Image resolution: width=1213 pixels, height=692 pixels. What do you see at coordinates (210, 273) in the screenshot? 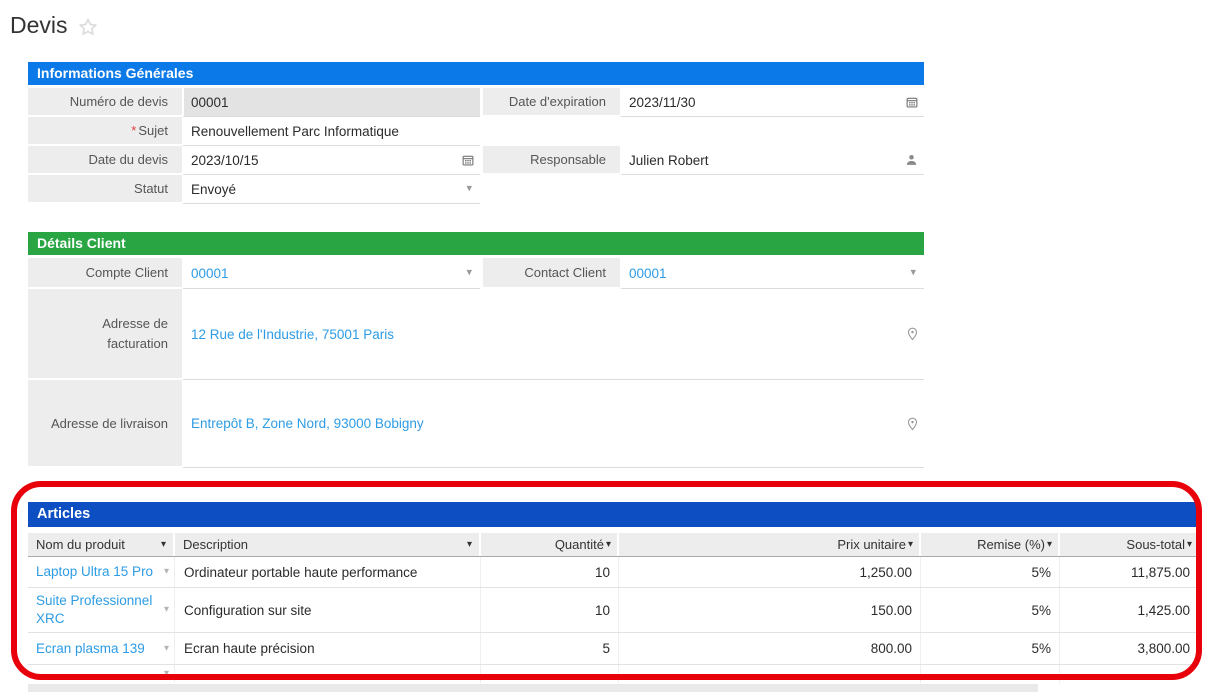
I see `compte-client-link: 00001` at bounding box center [210, 273].